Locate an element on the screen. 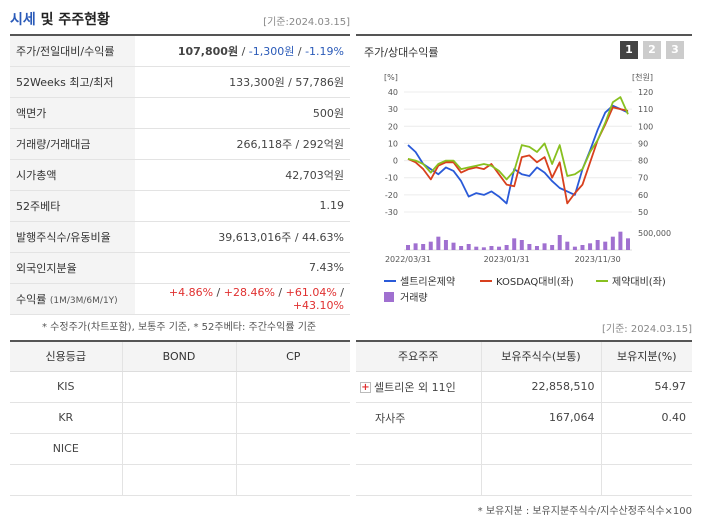 The height and width of the screenshot is (525, 702). chart-title: 주가/상대수익률 is located at coordinates (401, 52).